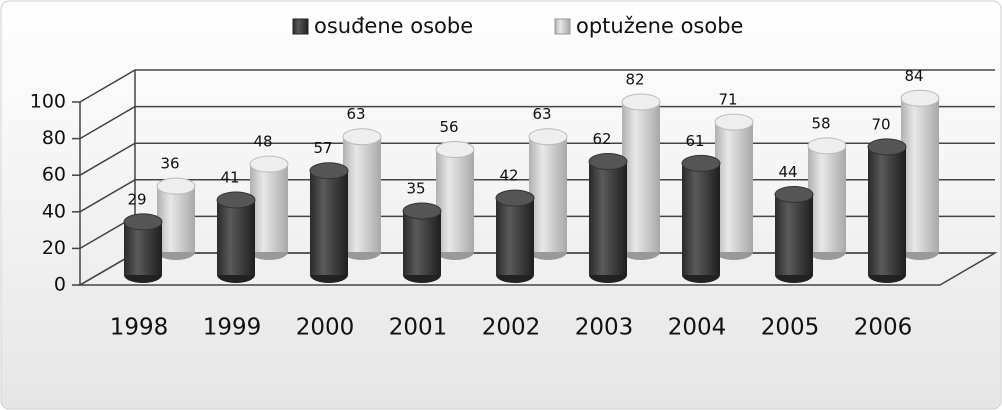  What do you see at coordinates (694, 141) in the screenshot?
I see `value-label: 61` at bounding box center [694, 141].